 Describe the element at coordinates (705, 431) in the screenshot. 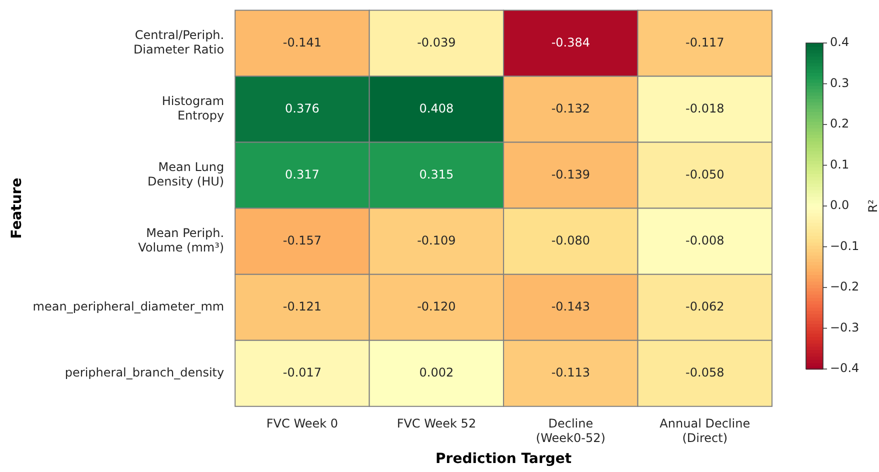

I see `x-tick-label: Annual Decline (Direct)` at that location.